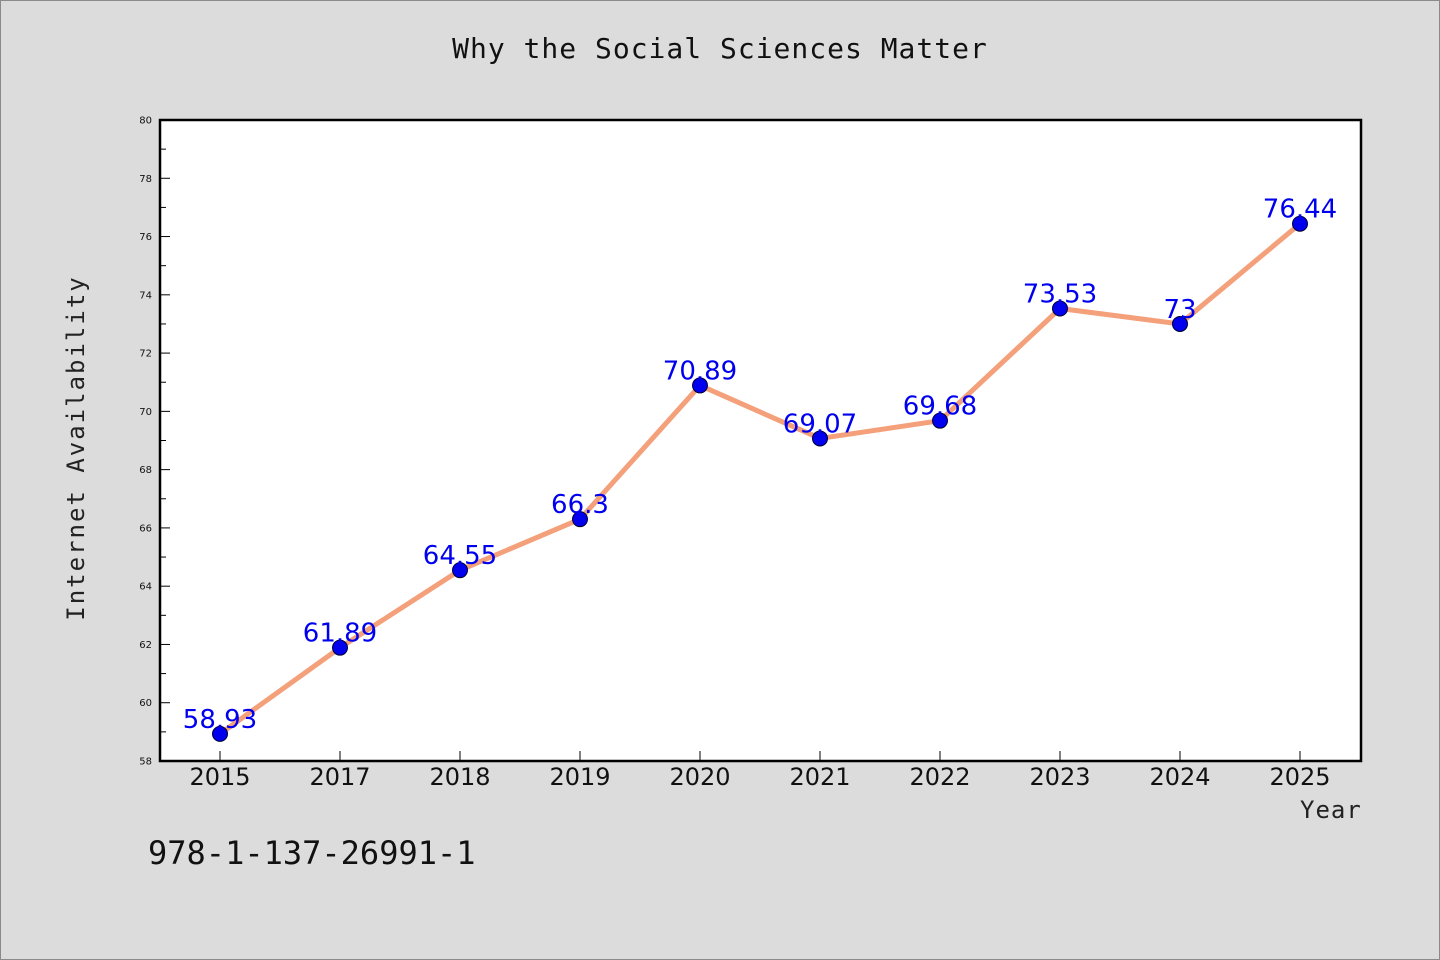  I want to click on y-tick-label: 74, so click(145, 295).